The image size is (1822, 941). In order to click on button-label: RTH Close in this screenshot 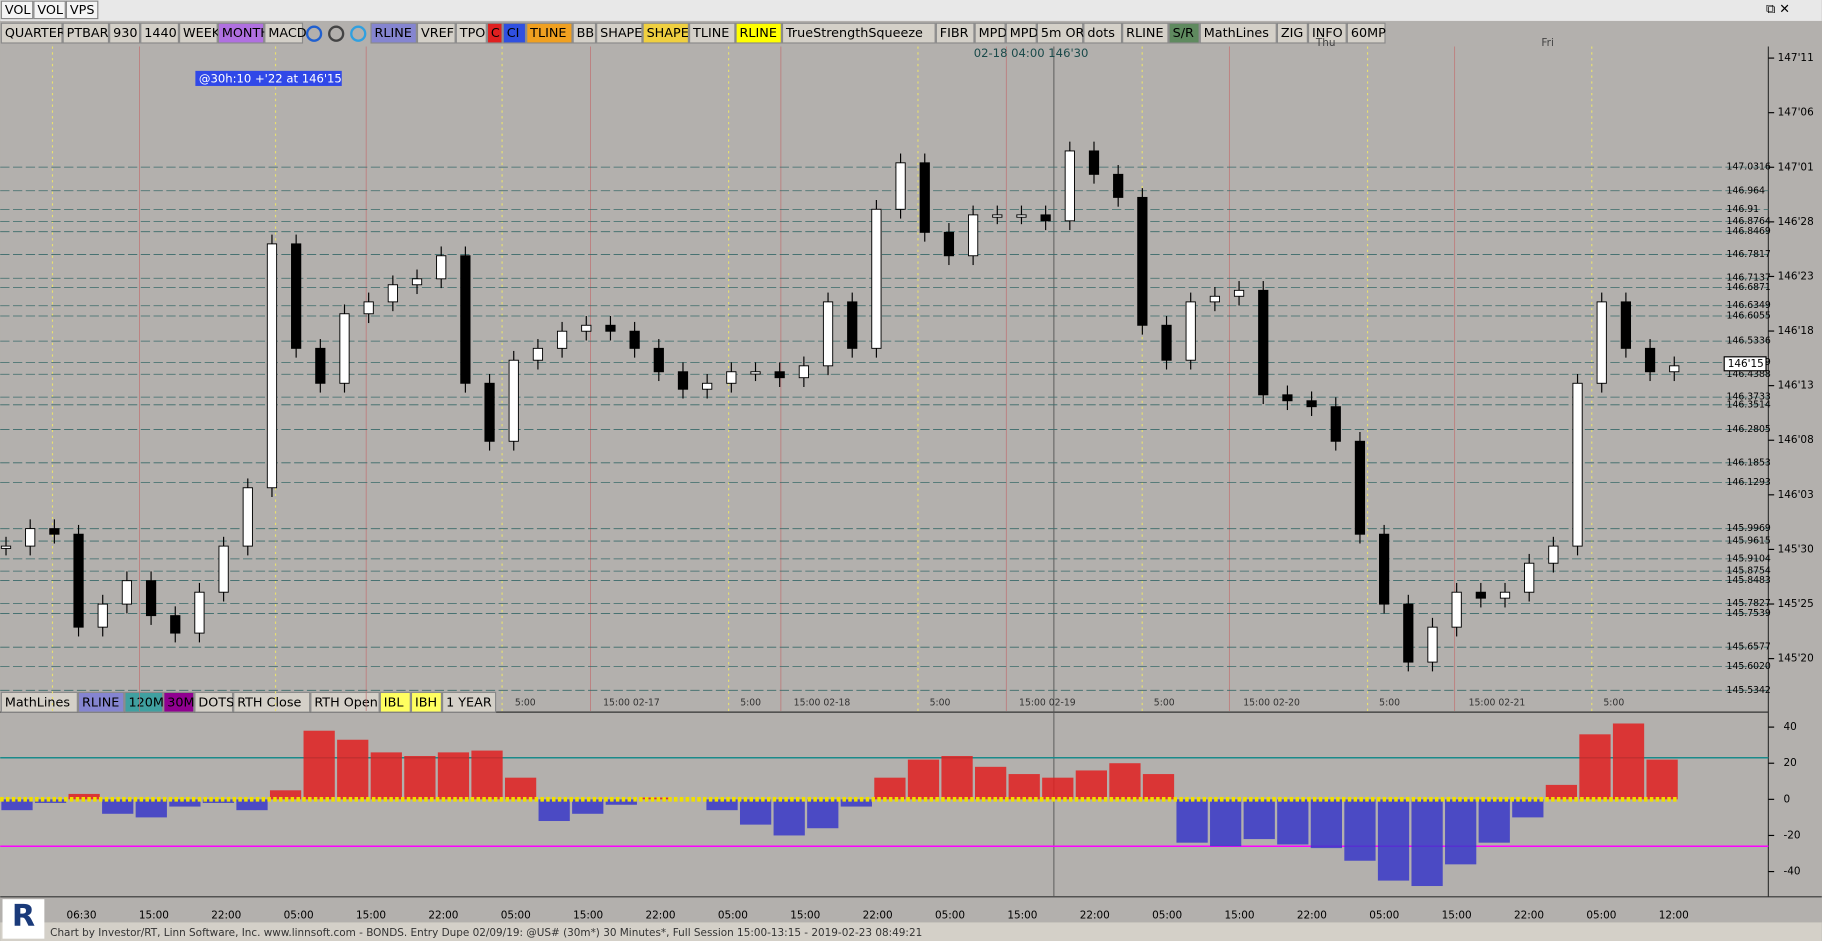, I will do `click(269, 702)`.